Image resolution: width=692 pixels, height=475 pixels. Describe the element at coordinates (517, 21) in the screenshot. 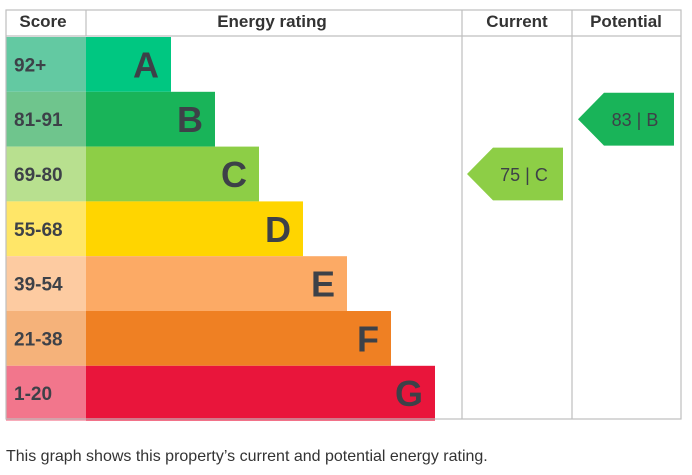

I see `header-current: Current` at that location.